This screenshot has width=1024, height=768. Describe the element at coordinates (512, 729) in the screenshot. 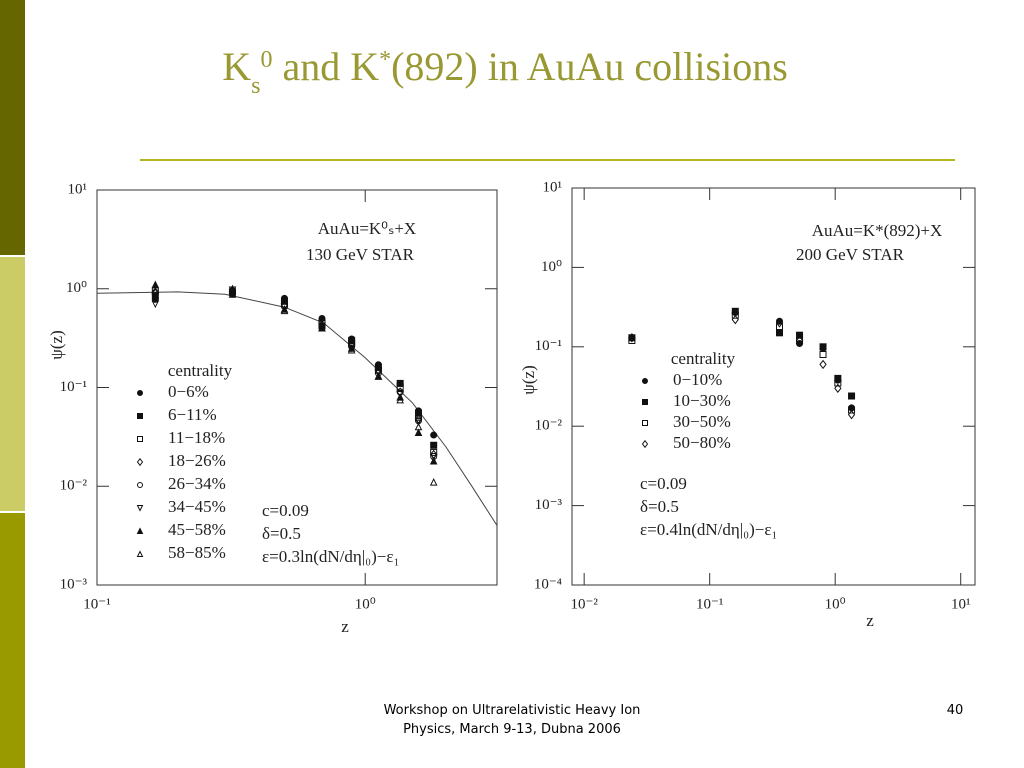

I see `footer-line: Physics, March 9-13, Dubna 2006` at that location.